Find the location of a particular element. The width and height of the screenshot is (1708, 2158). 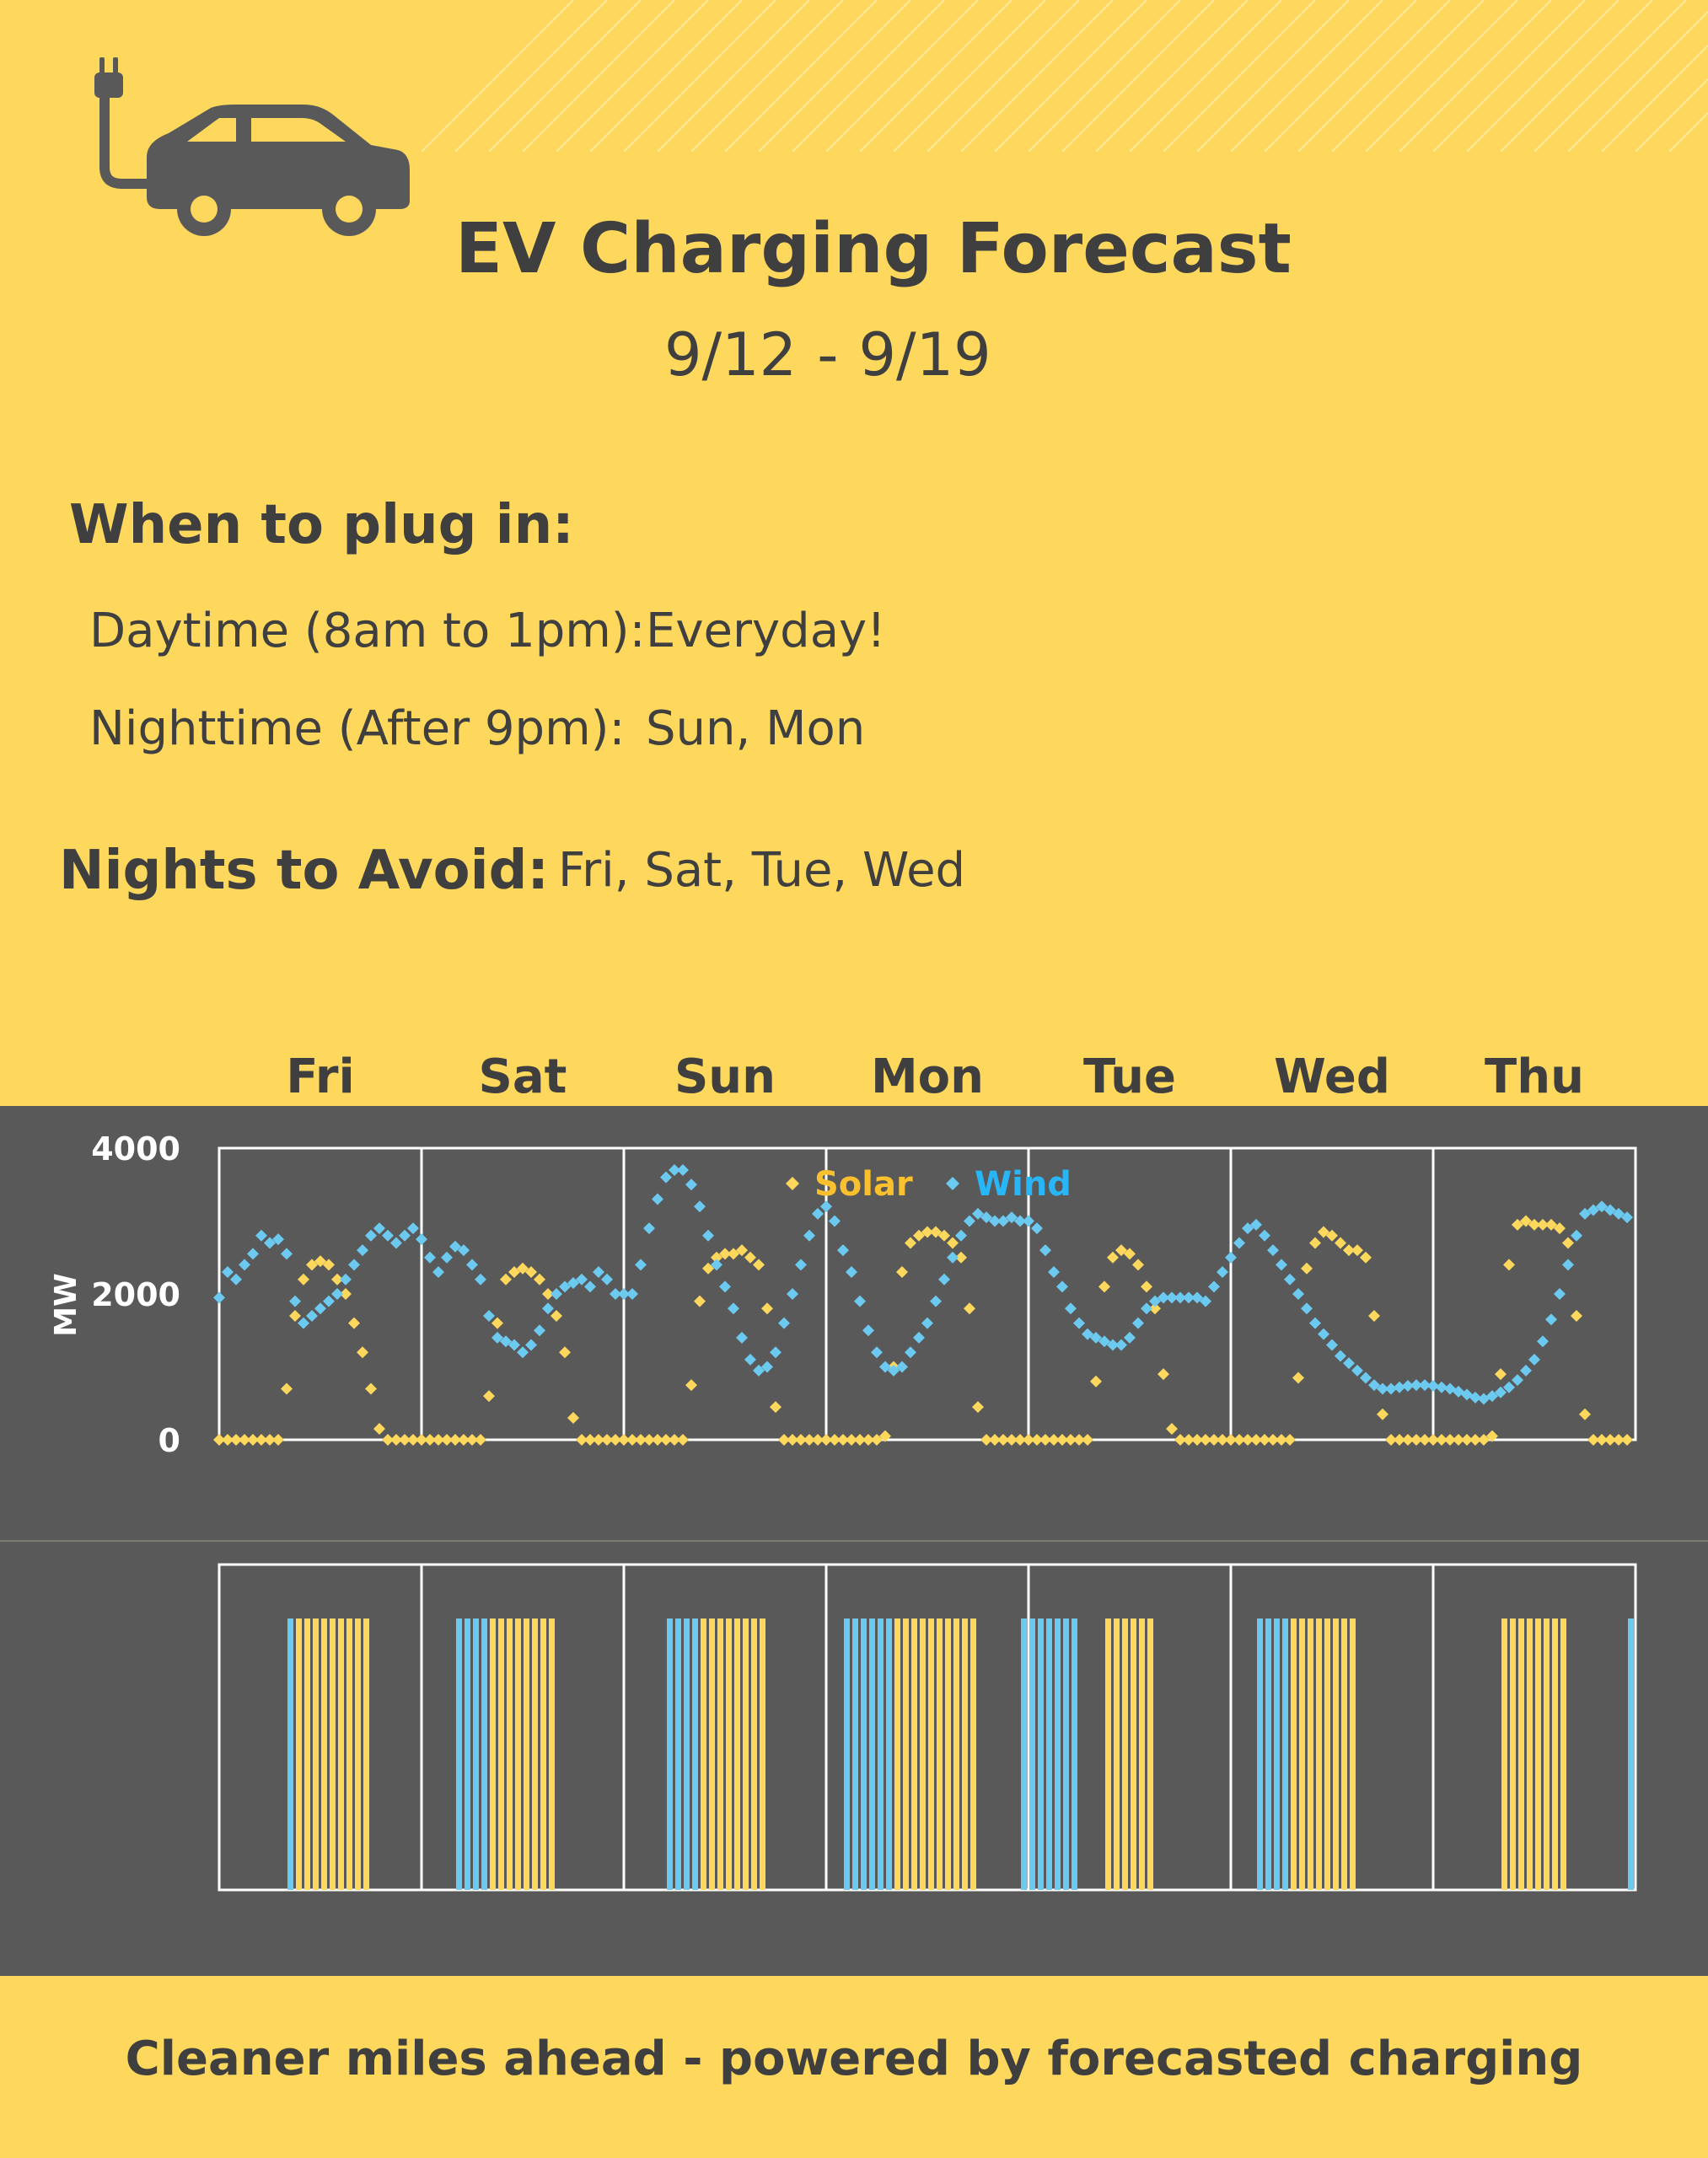

legend-label-wind: Wind is located at coordinates (1024, 1184).